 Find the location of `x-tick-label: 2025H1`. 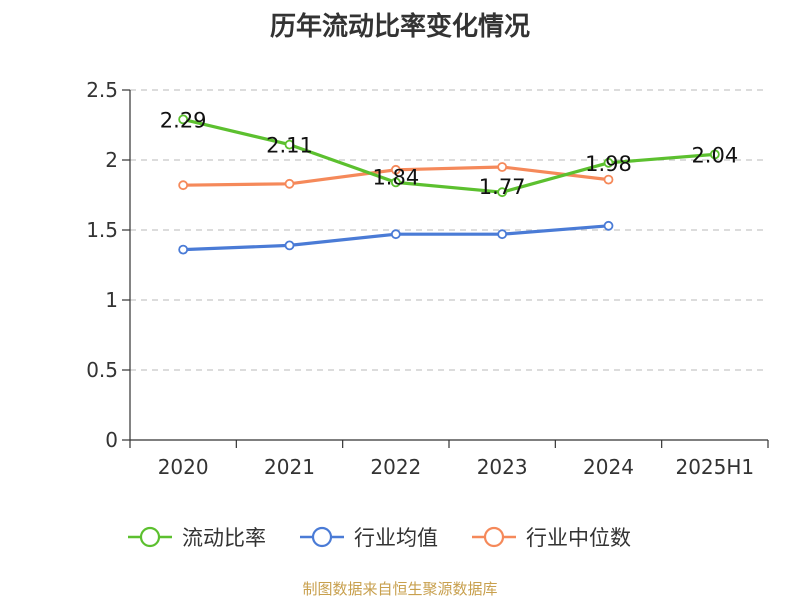

x-tick-label: 2025H1 is located at coordinates (714, 467).